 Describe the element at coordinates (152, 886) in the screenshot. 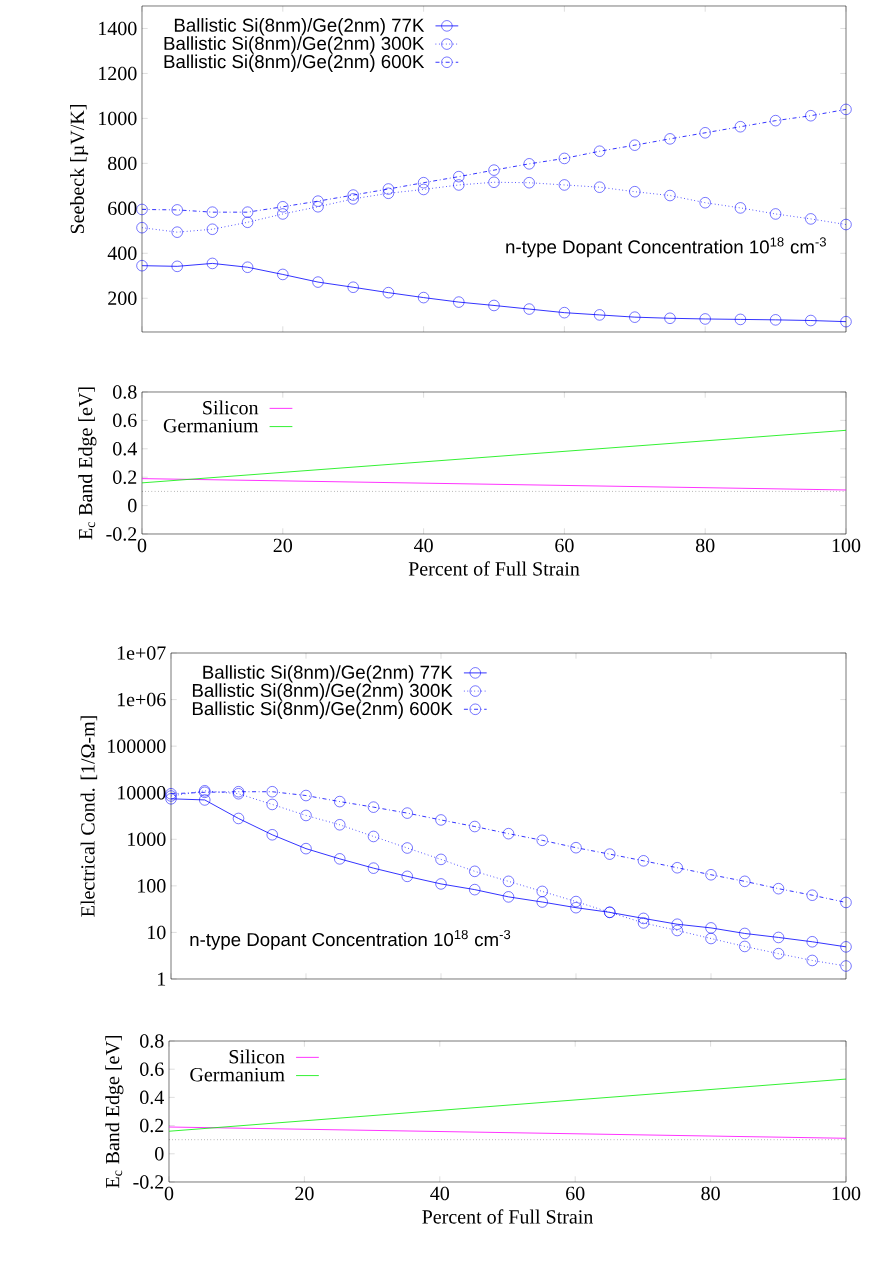

I see `y-tick-label: 100` at that location.